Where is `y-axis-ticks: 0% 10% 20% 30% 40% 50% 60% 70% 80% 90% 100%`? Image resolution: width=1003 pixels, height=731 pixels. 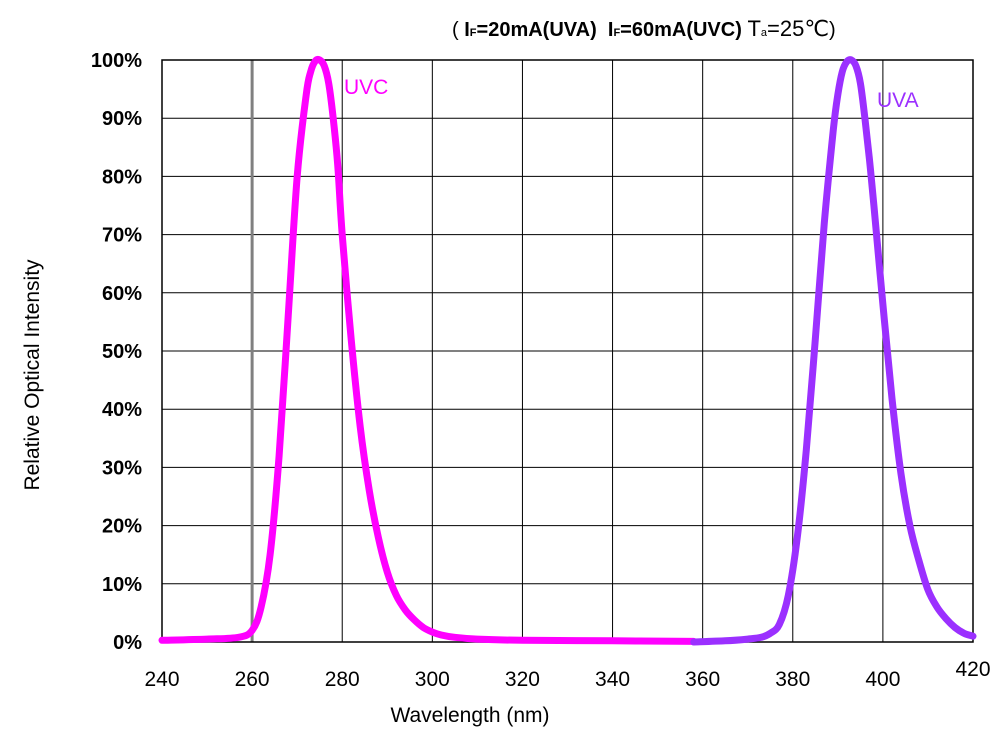
y-axis-ticks: 0% 10% 20% 30% 40% 50% 60% 70% 80% 90% 100% is located at coordinates (116, 352).